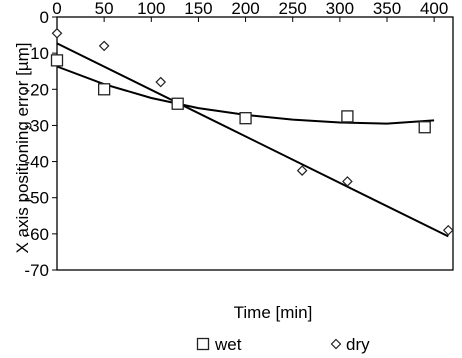 The width and height of the screenshot is (462, 358). I want to click on x-tick-label: 200, so click(245, 9).